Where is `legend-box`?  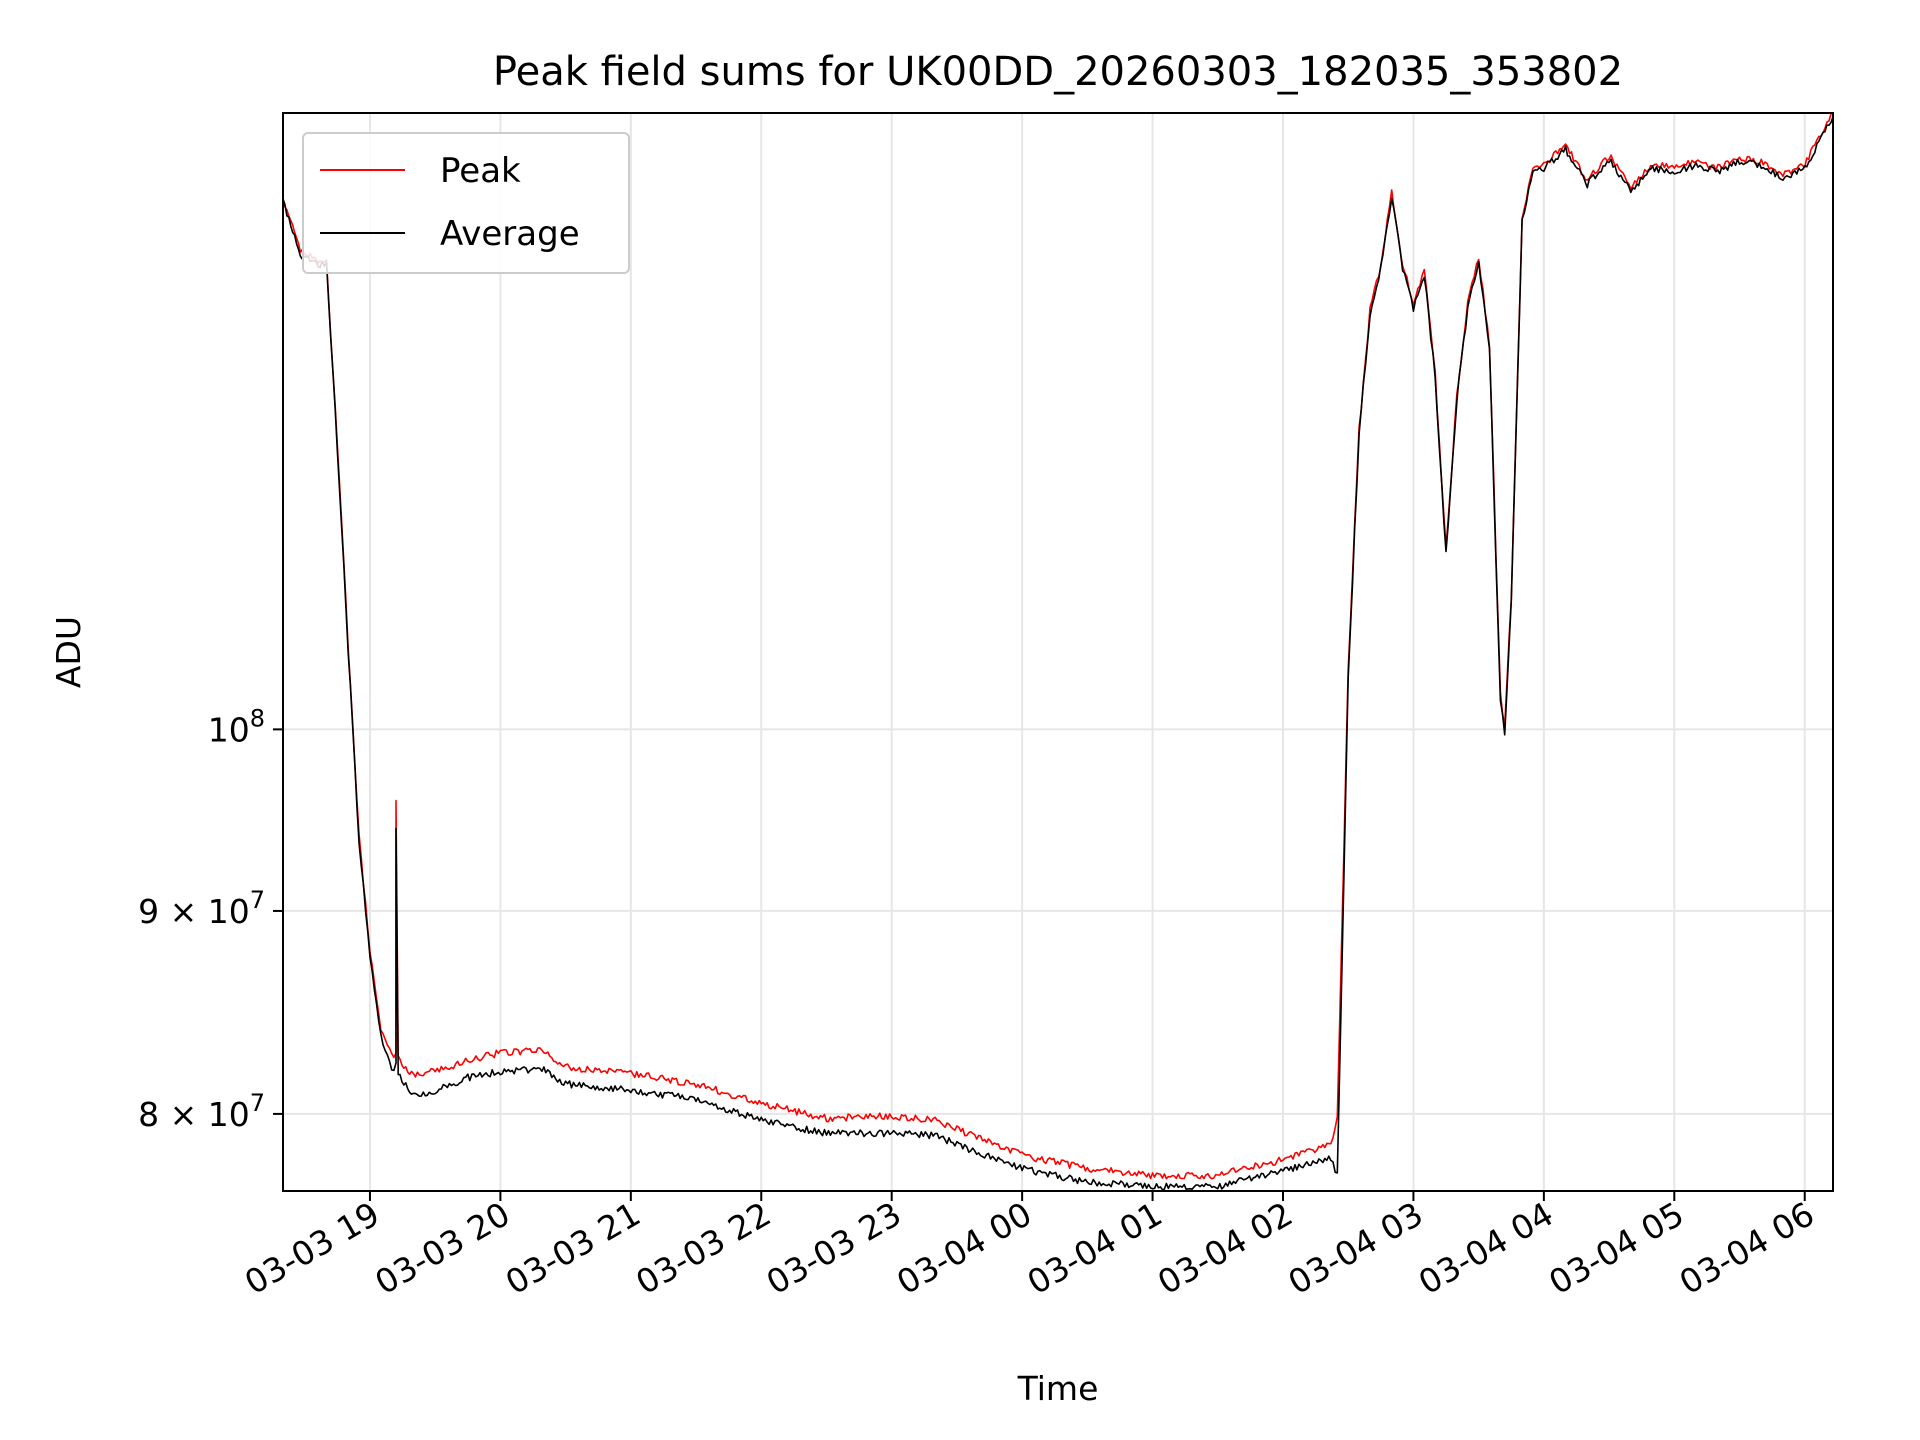
legend-box is located at coordinates (466, 203).